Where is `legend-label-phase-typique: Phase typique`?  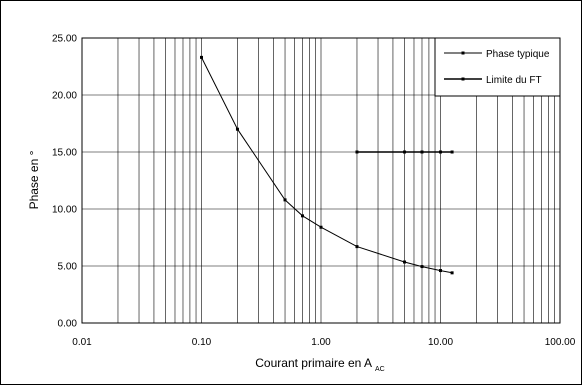 legend-label-phase-typique: Phase typique is located at coordinates (518, 54).